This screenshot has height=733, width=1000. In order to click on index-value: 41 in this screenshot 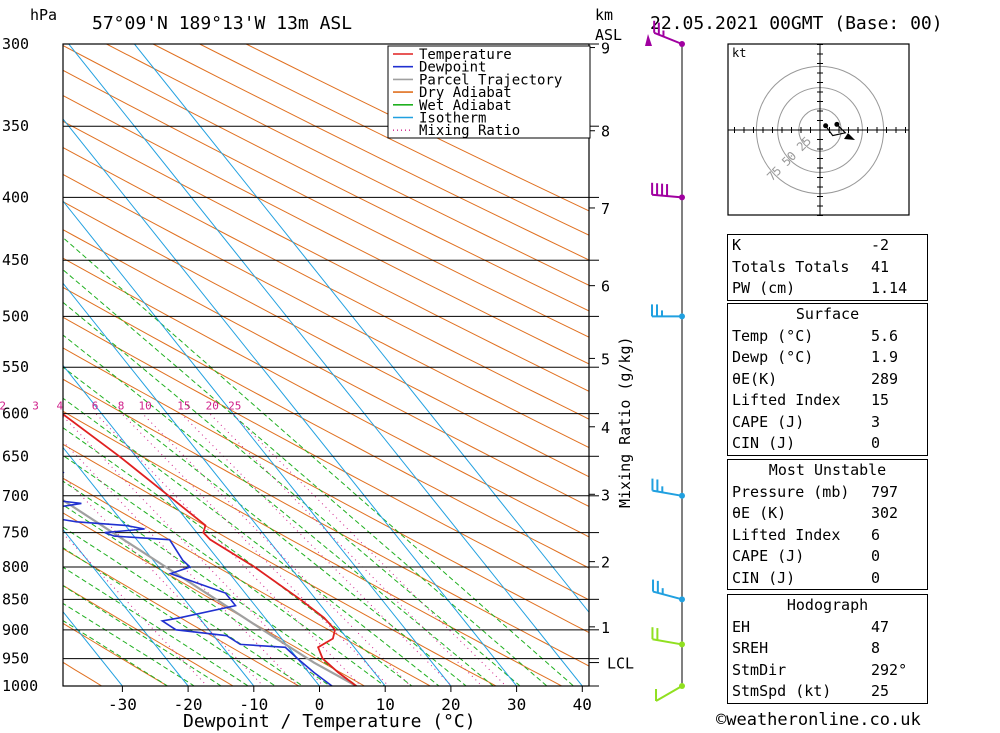, I will do `click(880, 266)`.